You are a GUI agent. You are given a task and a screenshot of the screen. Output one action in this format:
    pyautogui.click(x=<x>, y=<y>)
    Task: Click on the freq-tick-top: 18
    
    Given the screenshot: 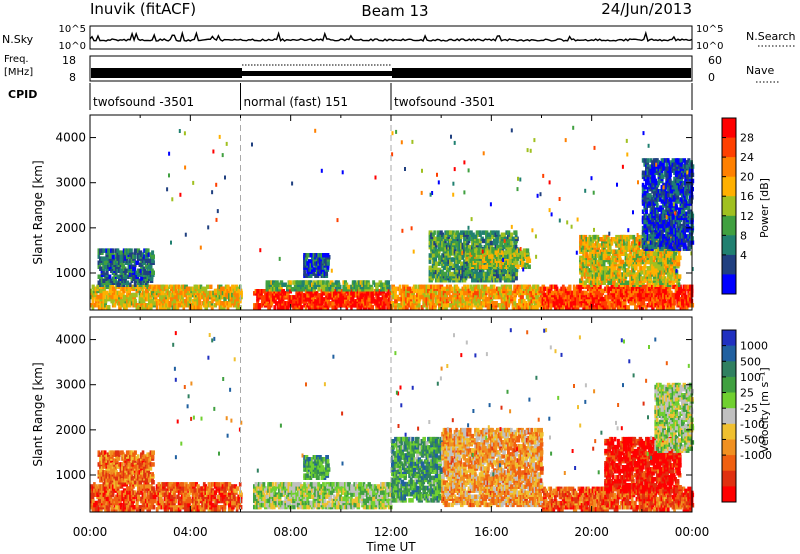 What is the action you would take?
    pyautogui.click(x=69, y=60)
    